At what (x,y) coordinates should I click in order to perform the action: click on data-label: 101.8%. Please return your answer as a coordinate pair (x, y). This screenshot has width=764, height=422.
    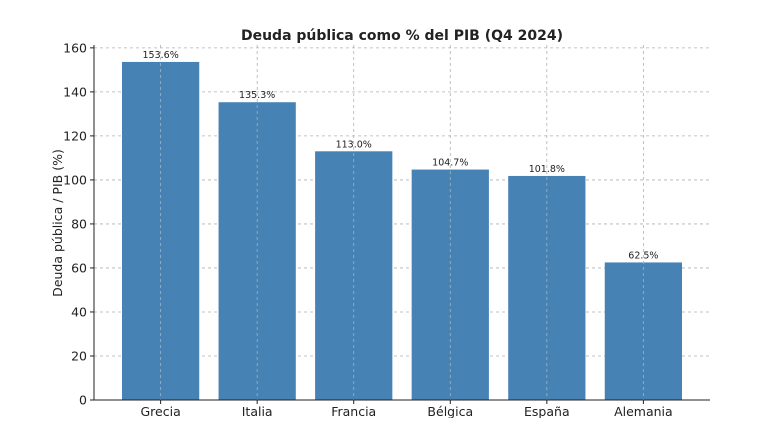
    Looking at the image, I should click on (547, 169).